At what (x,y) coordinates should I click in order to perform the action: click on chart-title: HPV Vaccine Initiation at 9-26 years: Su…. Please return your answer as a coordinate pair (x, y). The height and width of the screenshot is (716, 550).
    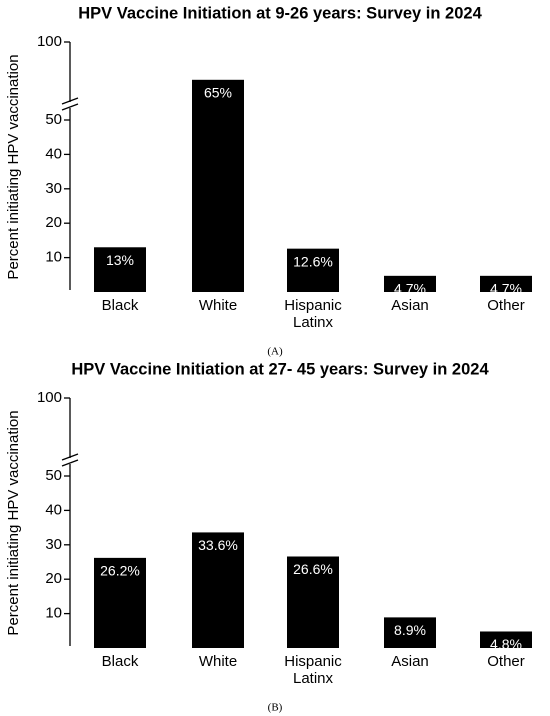
    Looking at the image, I should click on (280, 13).